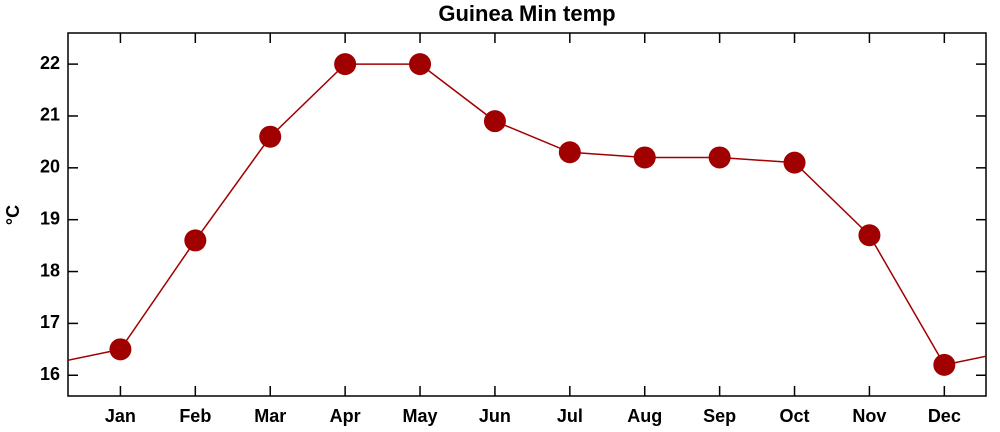 The image size is (1000, 432). What do you see at coordinates (50, 63) in the screenshot?
I see `y-tick-label: 22` at bounding box center [50, 63].